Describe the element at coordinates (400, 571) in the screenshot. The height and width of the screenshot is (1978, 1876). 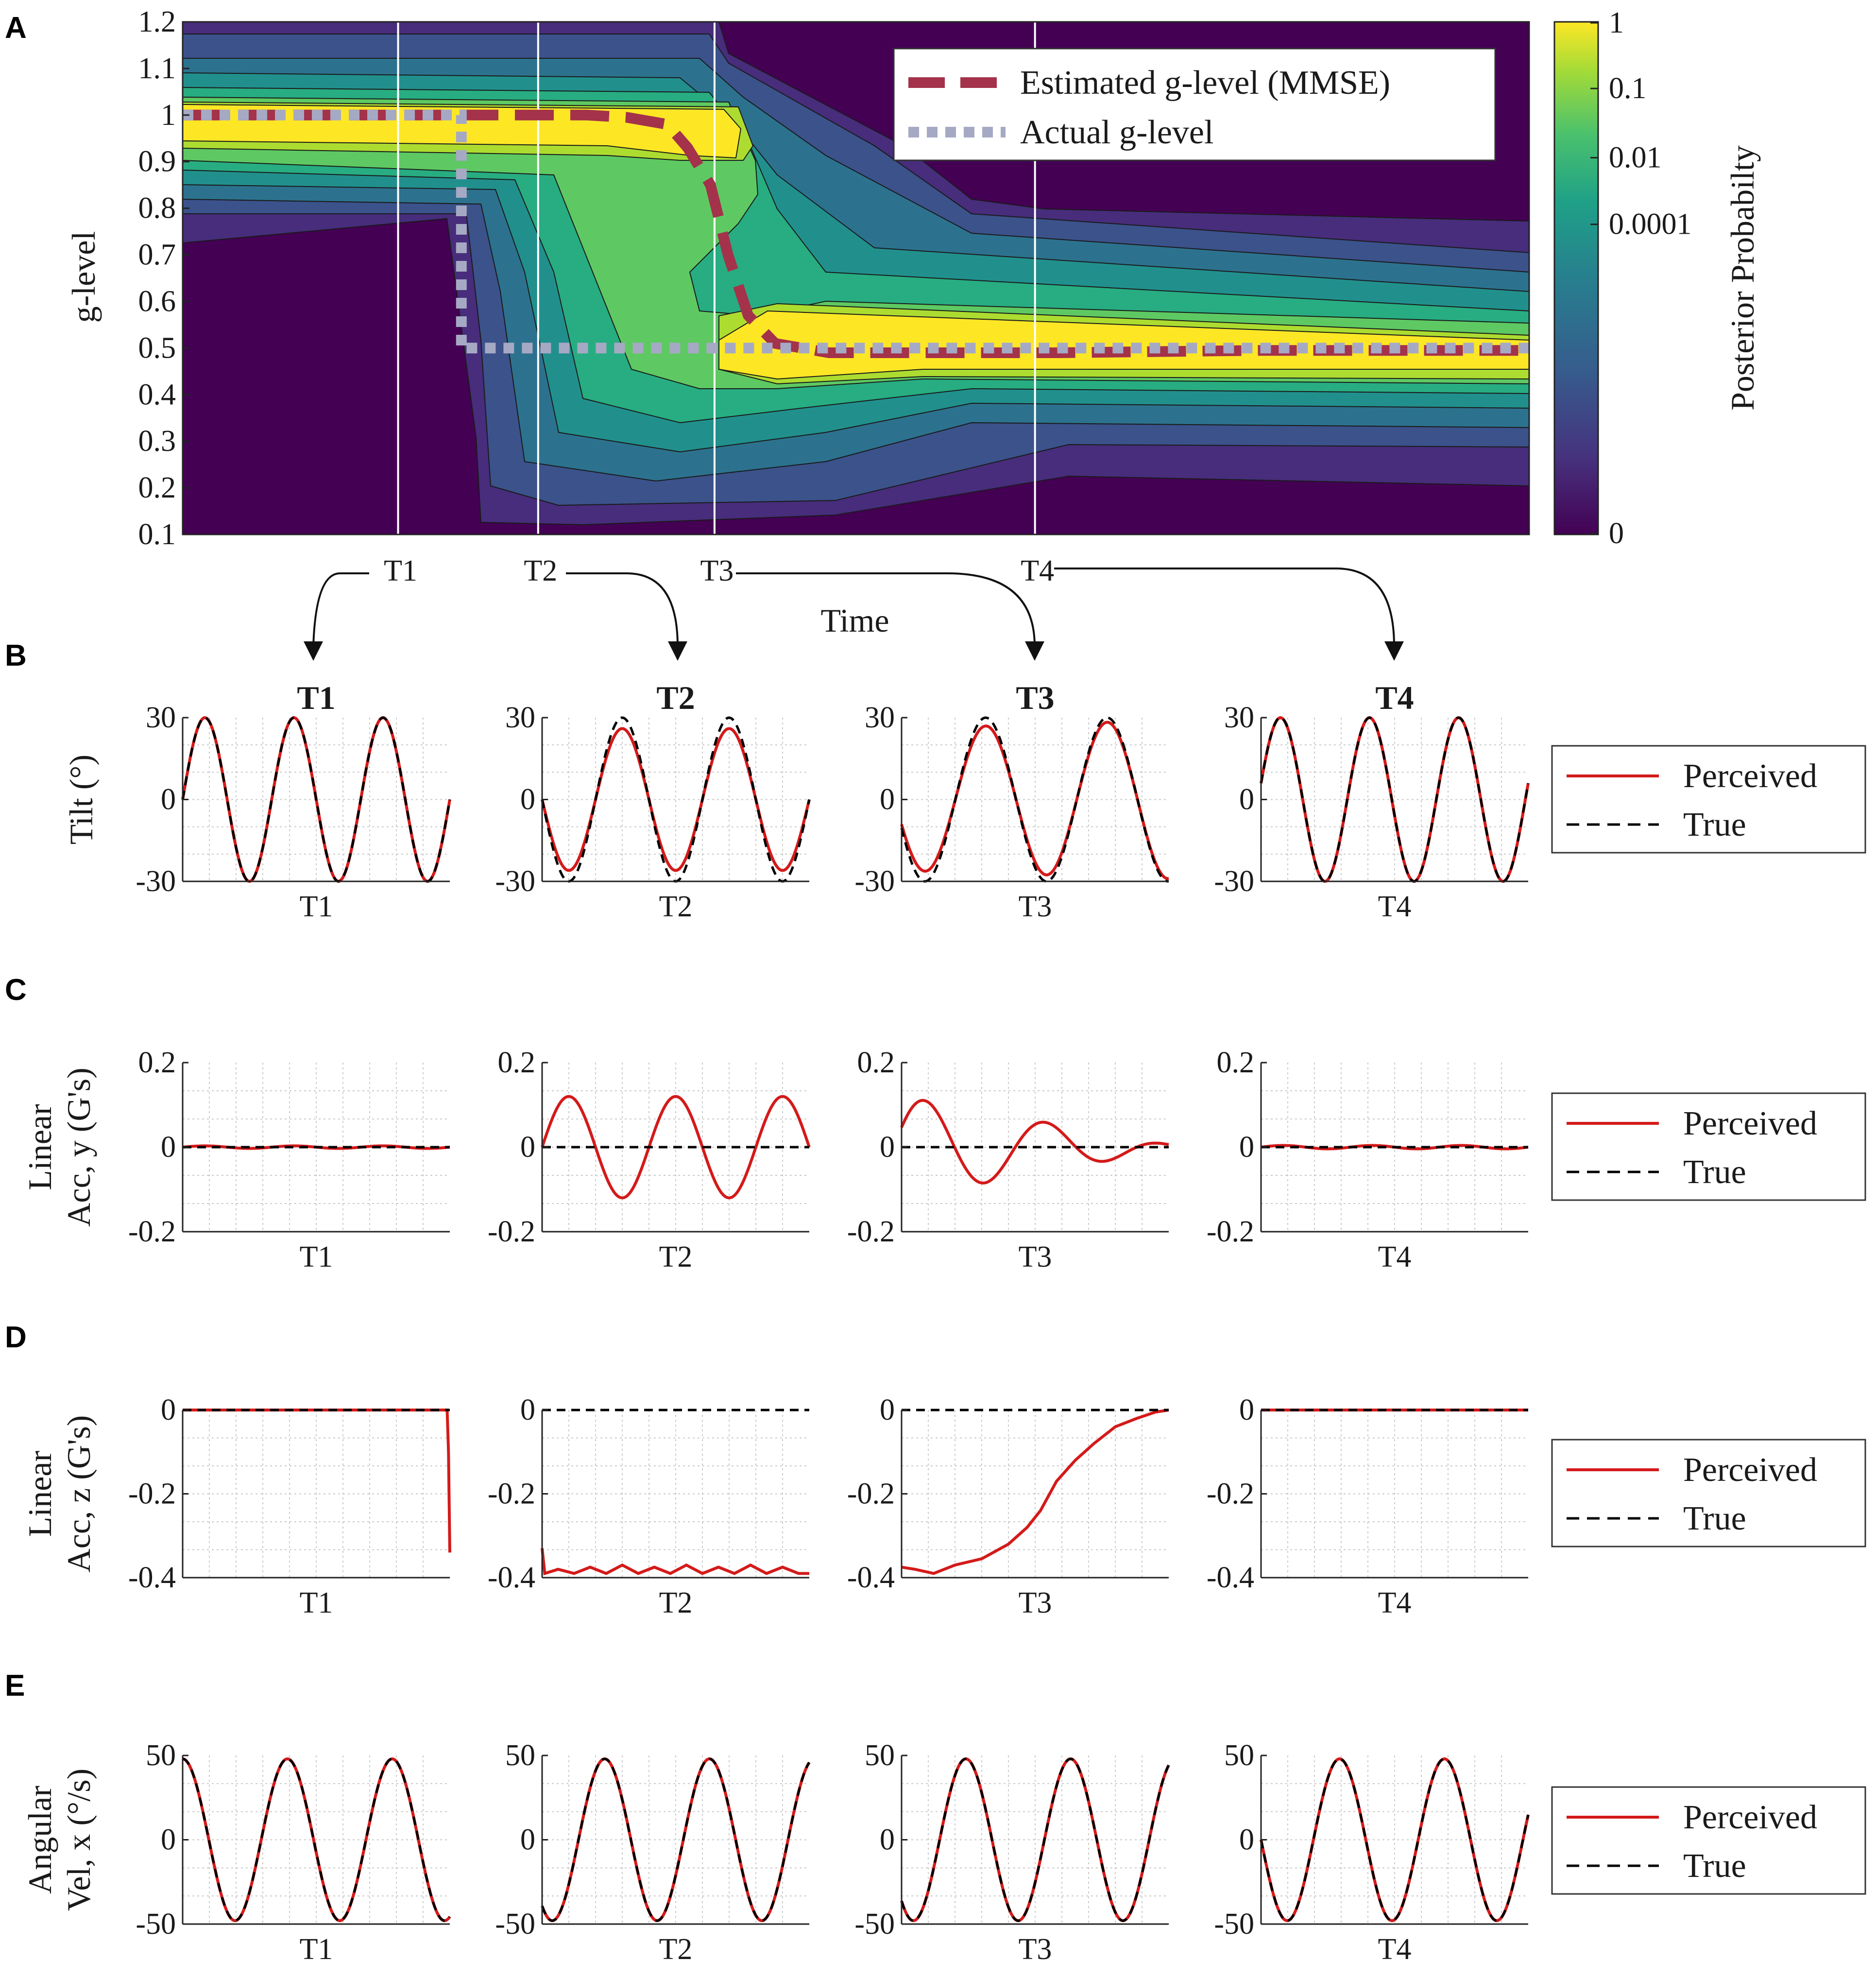
I see `time-marker-label-t1: T1` at that location.